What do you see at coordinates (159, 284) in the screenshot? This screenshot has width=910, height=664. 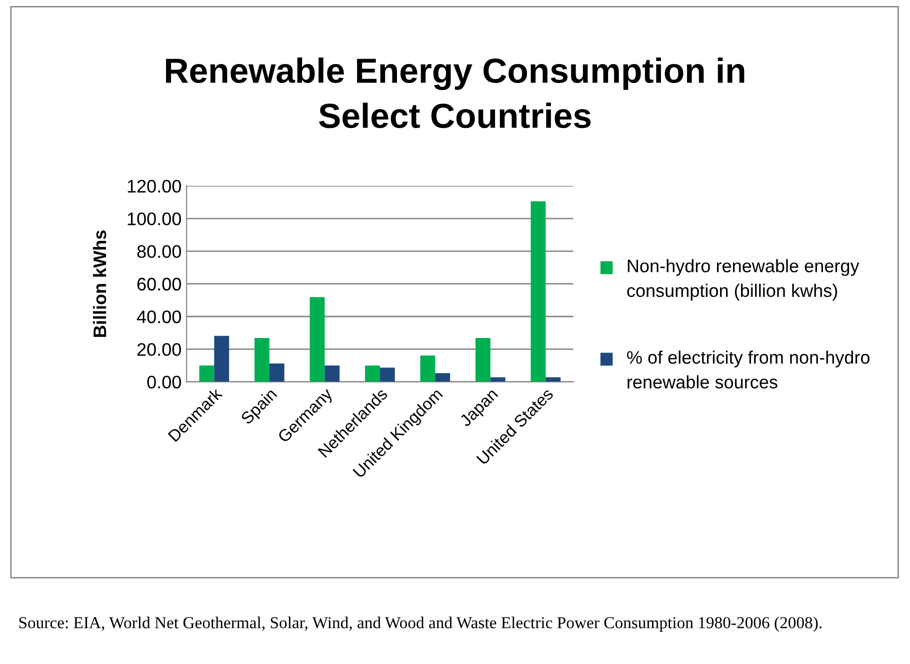 I see `y-tick-label: 60.00` at bounding box center [159, 284].